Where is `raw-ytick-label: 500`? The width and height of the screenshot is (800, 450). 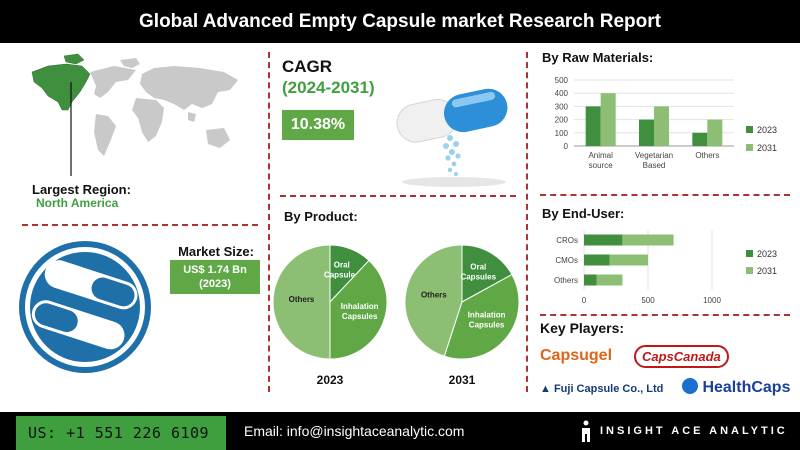 raw-ytick-label: 500 is located at coordinates (562, 80).